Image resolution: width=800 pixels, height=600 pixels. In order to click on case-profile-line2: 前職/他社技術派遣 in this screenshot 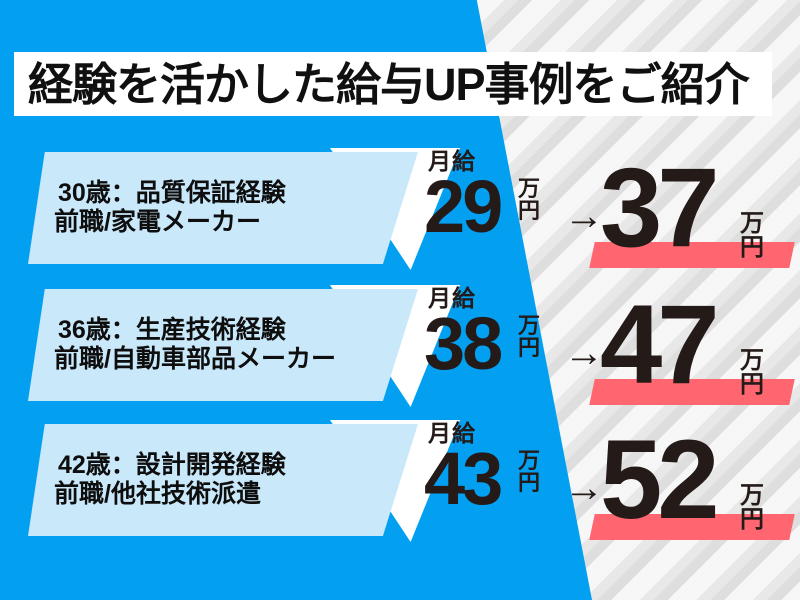, I will do `click(157, 494)`.